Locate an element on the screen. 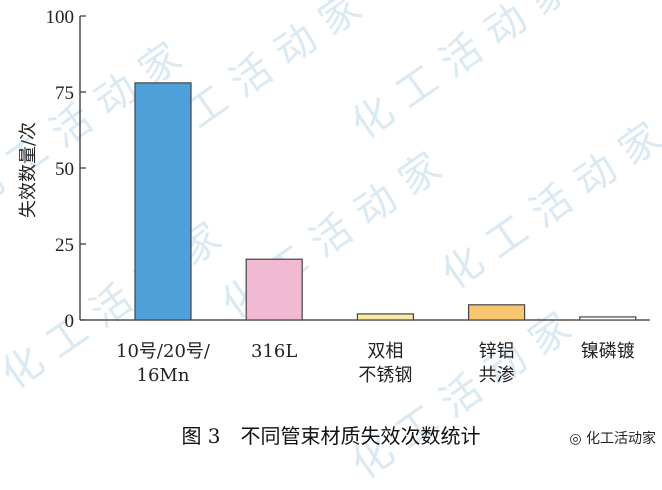 This screenshot has height=490, width=662. wechat-icon: ◎ is located at coordinates (577, 439).